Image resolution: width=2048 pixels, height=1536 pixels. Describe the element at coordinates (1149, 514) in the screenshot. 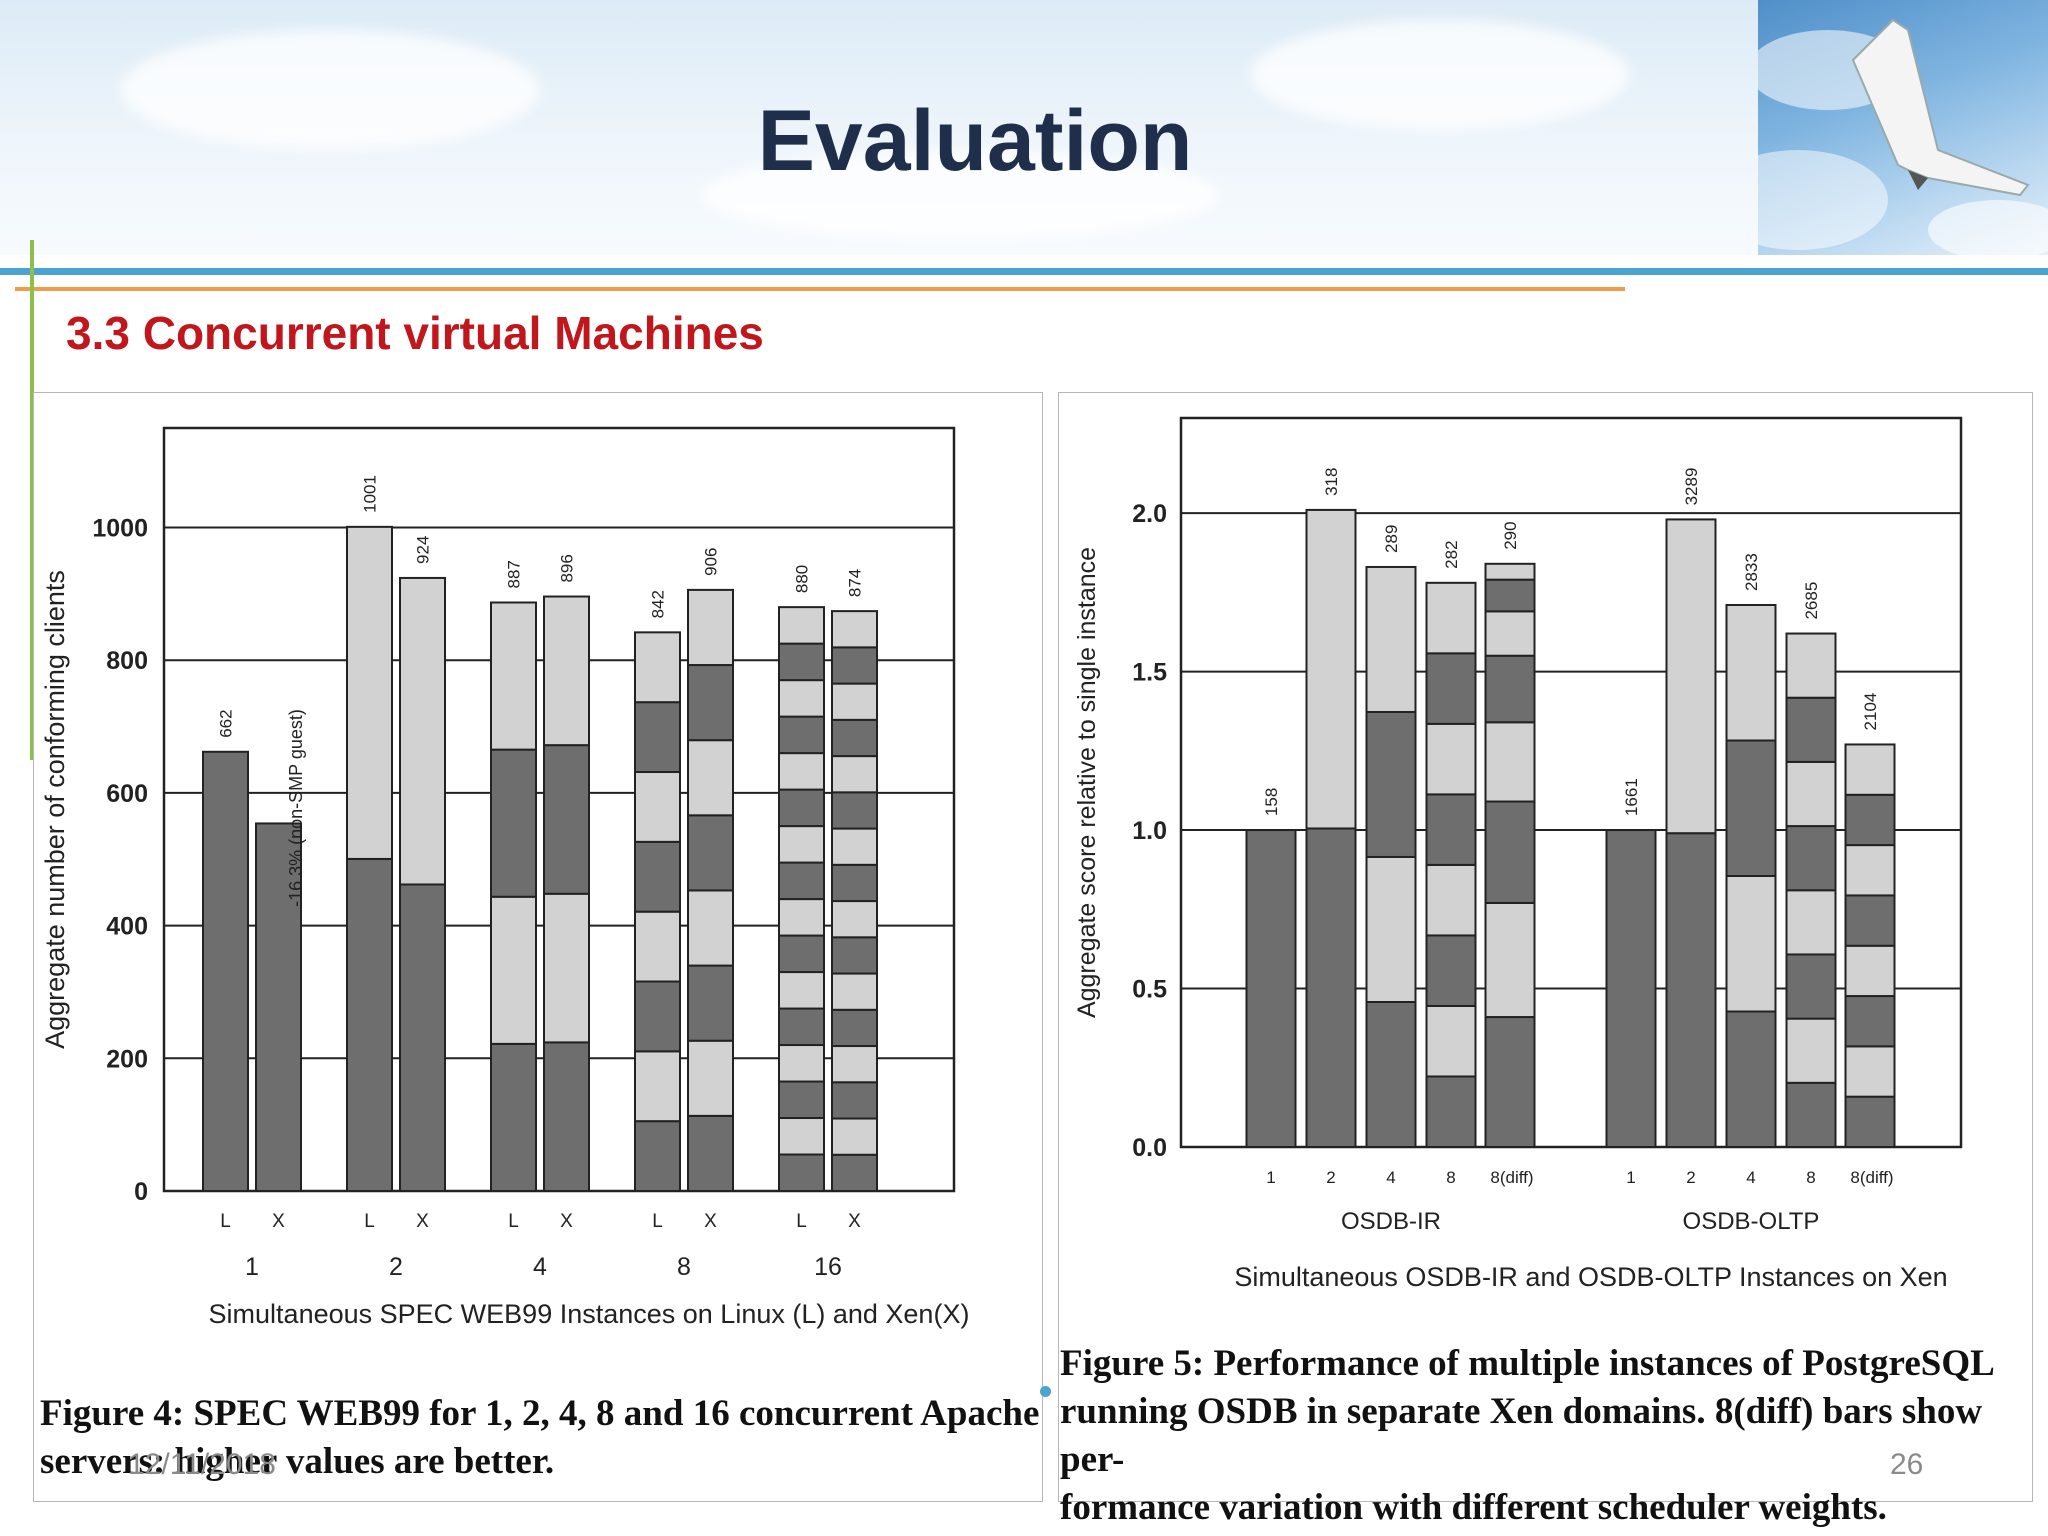

I see `y-tick-label: 2.0` at that location.